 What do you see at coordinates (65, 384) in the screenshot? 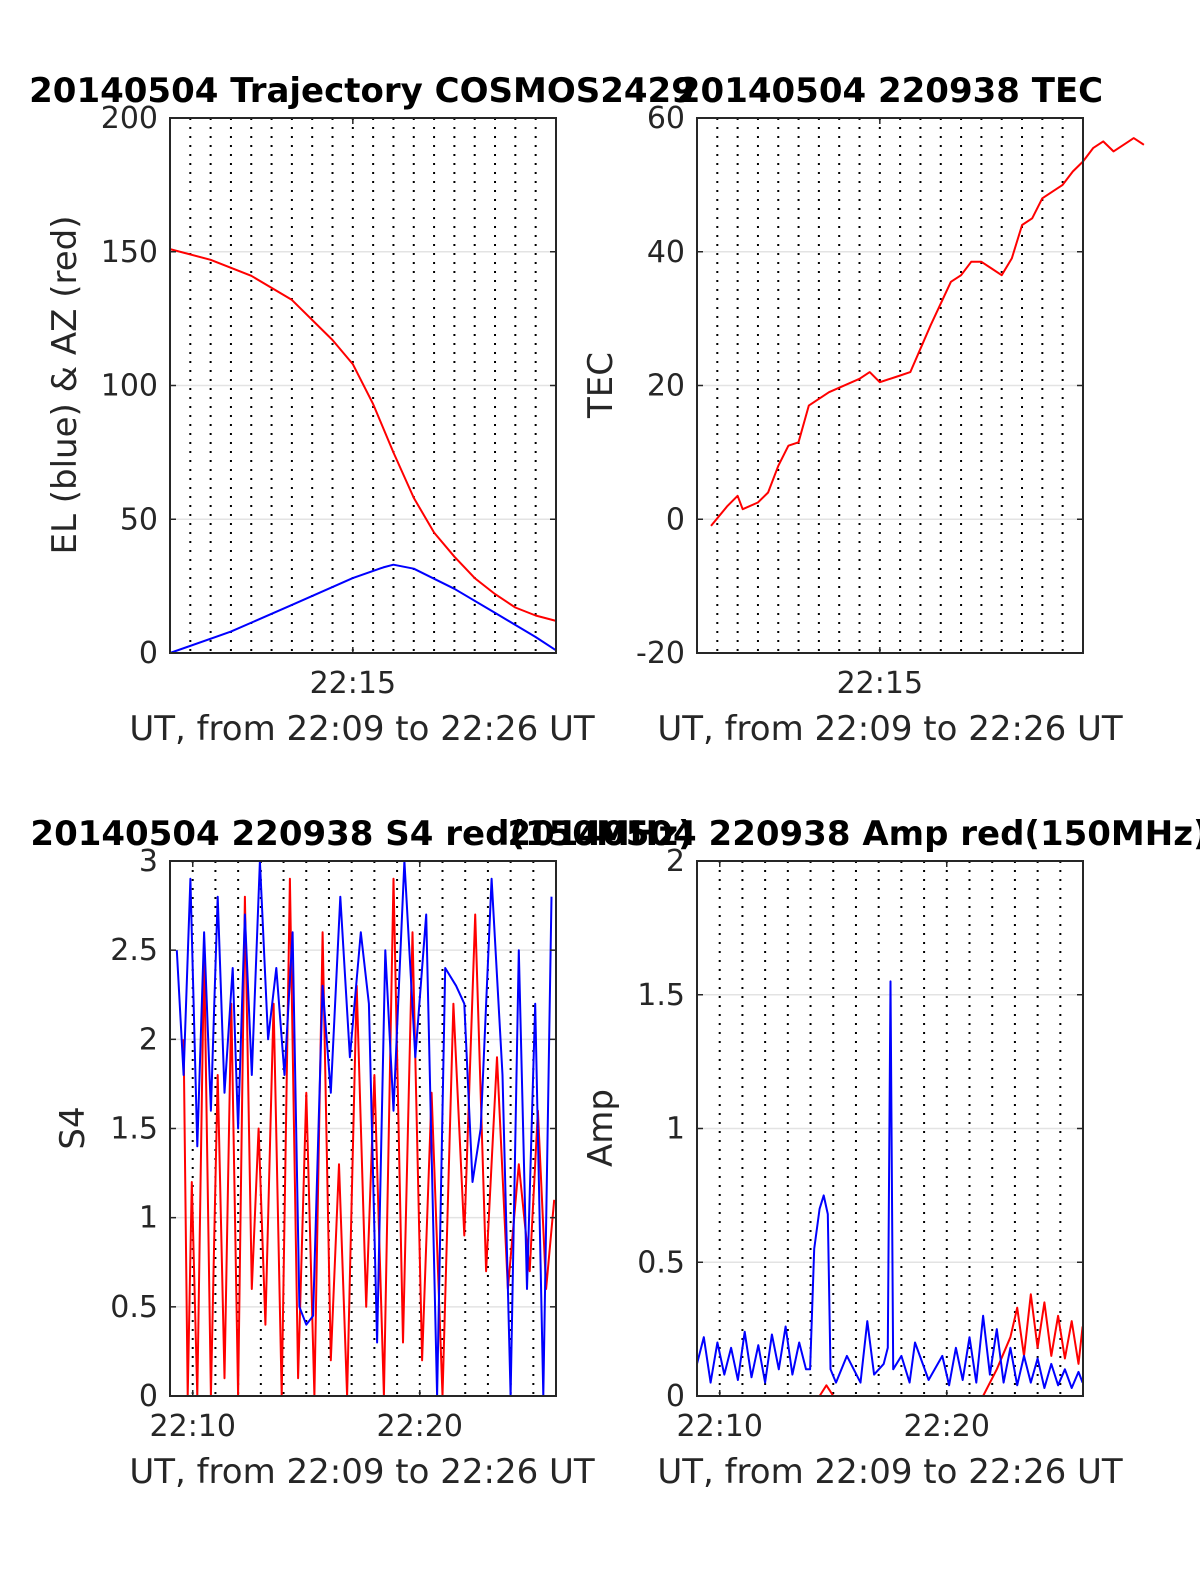
I see `y-axis-label: EL (blue) & AZ (red)` at bounding box center [65, 384].